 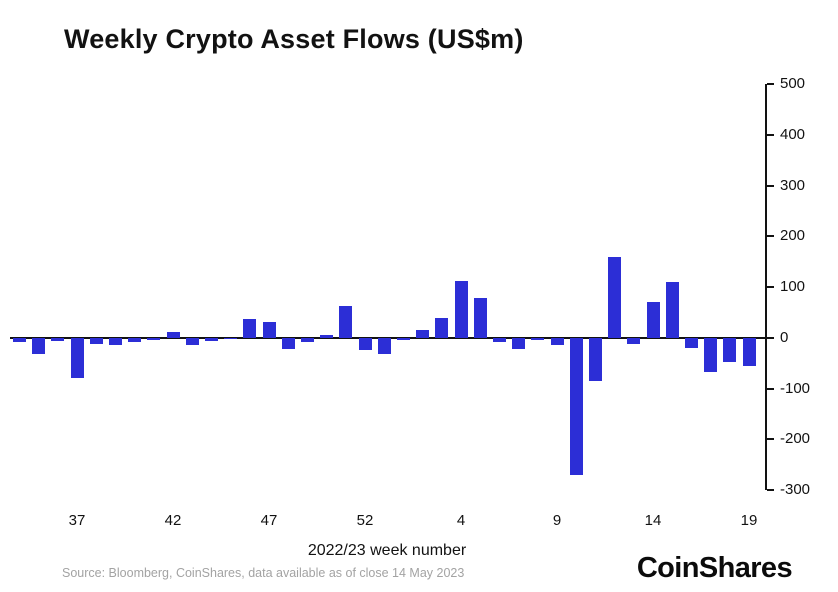 What do you see at coordinates (793, 83) in the screenshot?
I see `y-tick-label: 500` at bounding box center [793, 83].